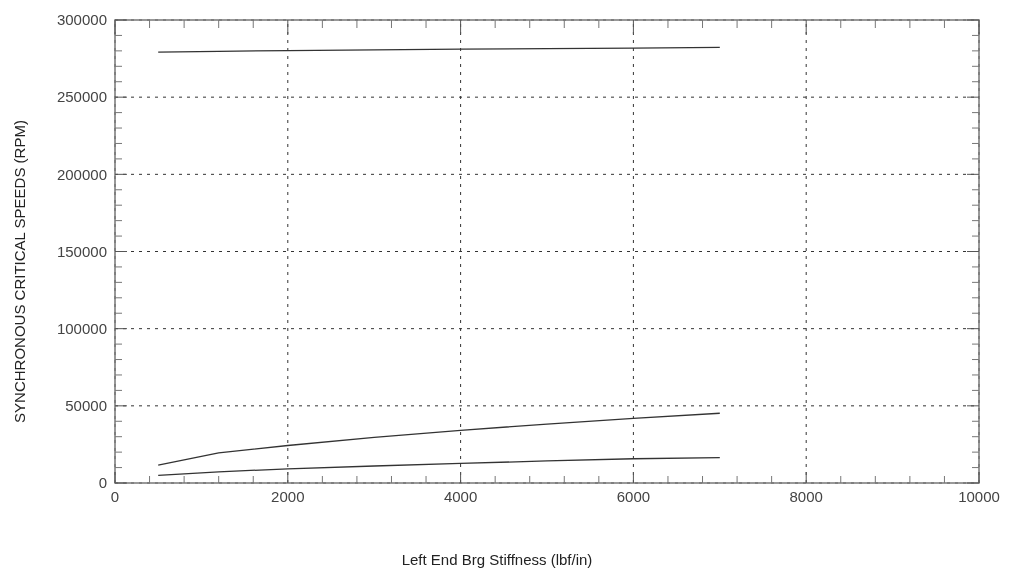 Image resolution: width=1013 pixels, height=573 pixels. What do you see at coordinates (19, 271) in the screenshot?
I see `y-axis-title: SYNCHRONOUS CRITICAL SPEEDS (RPM)` at bounding box center [19, 271].